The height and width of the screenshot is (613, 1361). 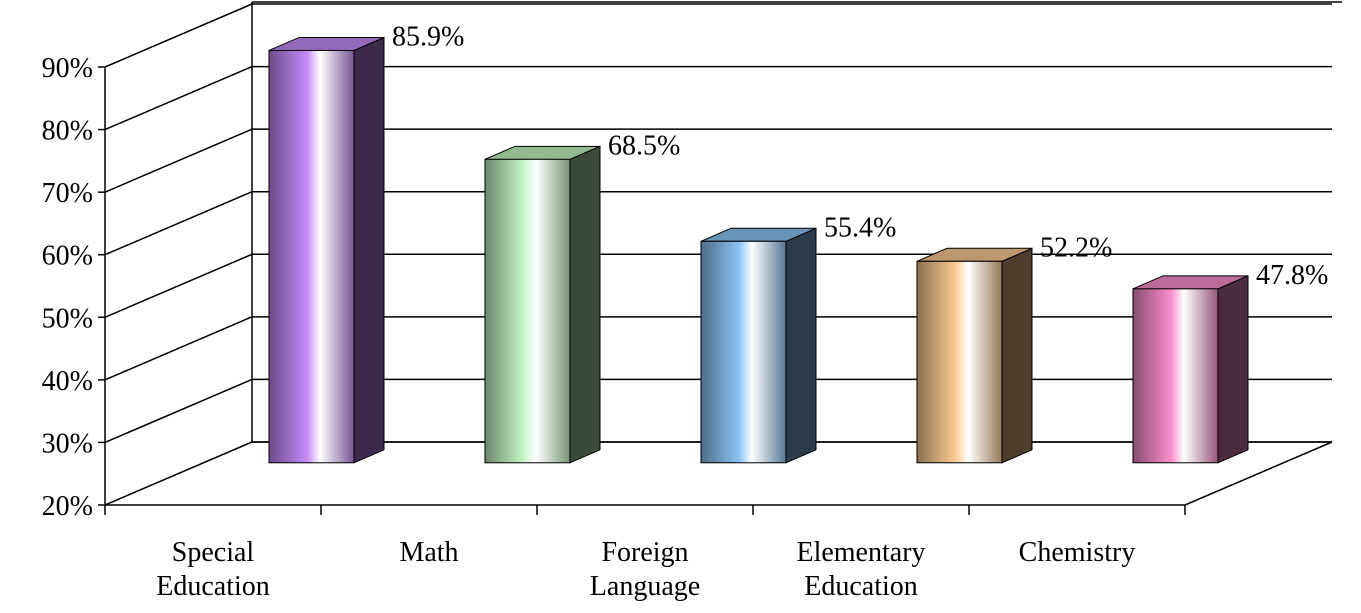 What do you see at coordinates (213, 569) in the screenshot?
I see `x-tick-label: Special Education` at bounding box center [213, 569].